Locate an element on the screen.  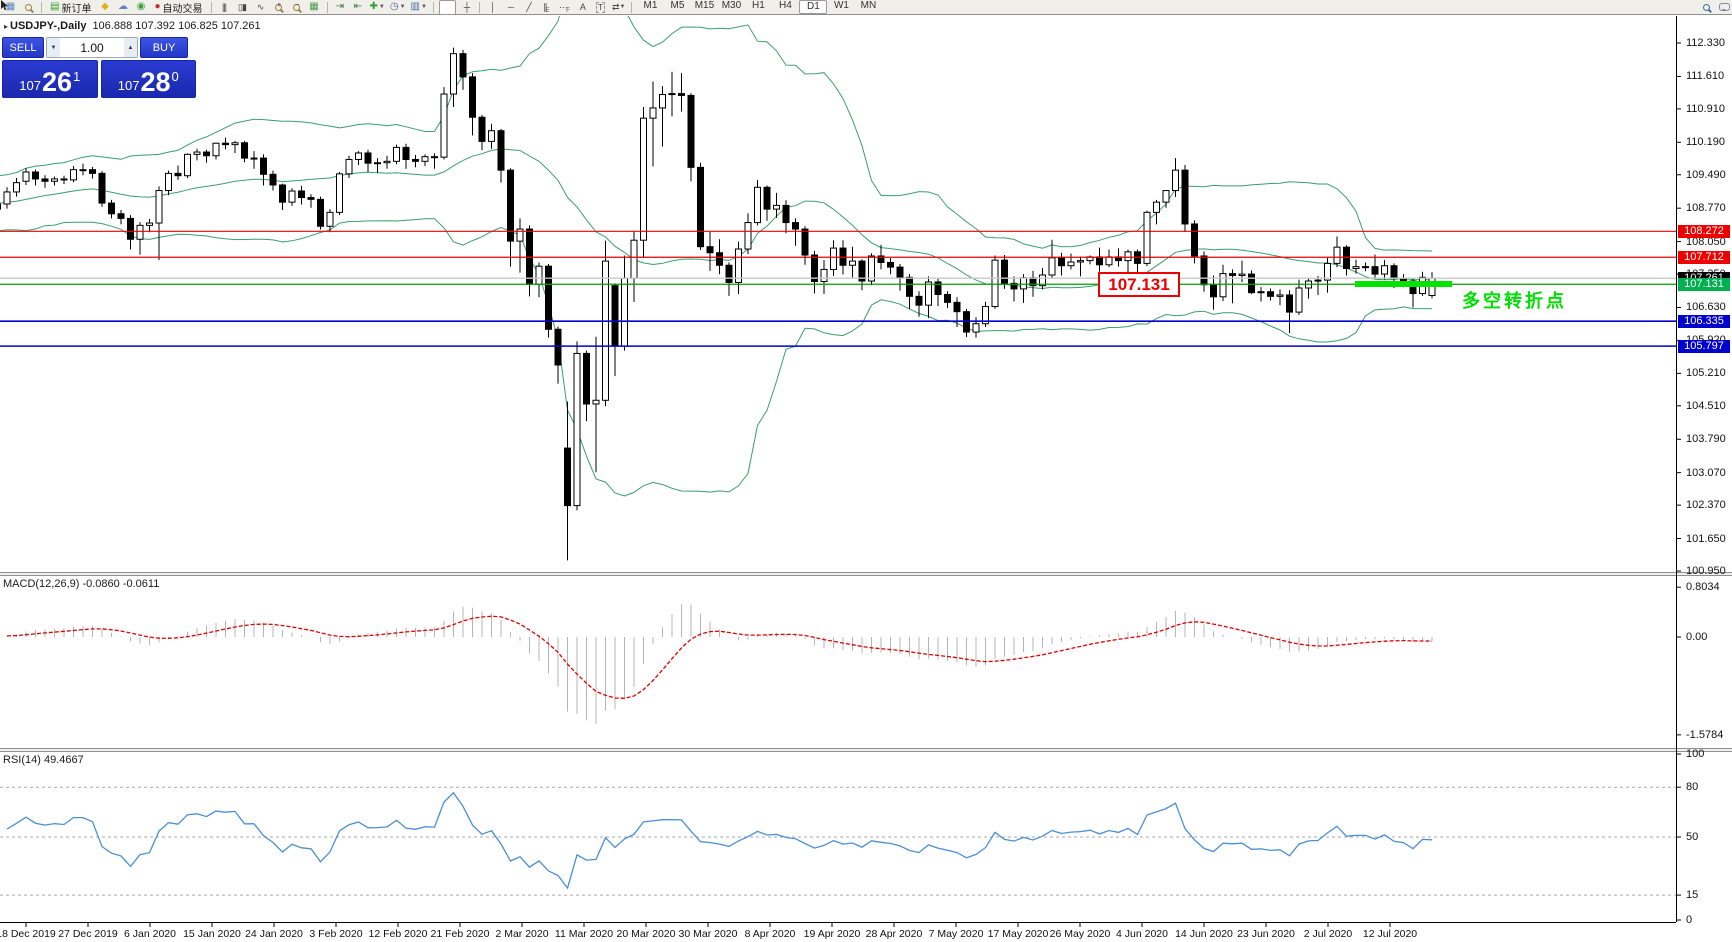
volume-input is located at coordinates (92, 47).